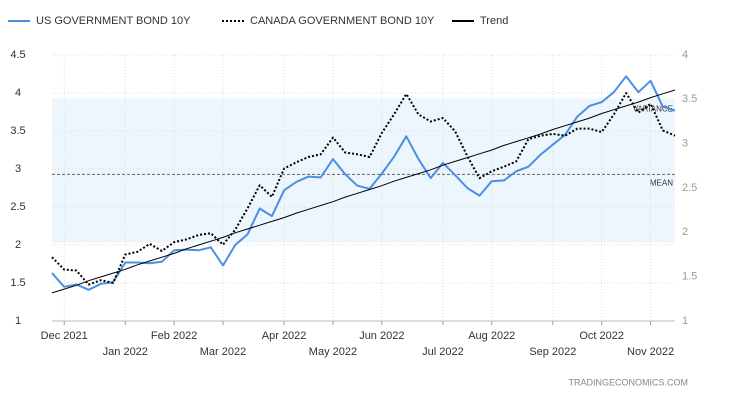 Image resolution: width=730 pixels, height=400 pixels. What do you see at coordinates (223, 352) in the screenshot?
I see `x-tick-label: Mar 2022` at bounding box center [223, 352].